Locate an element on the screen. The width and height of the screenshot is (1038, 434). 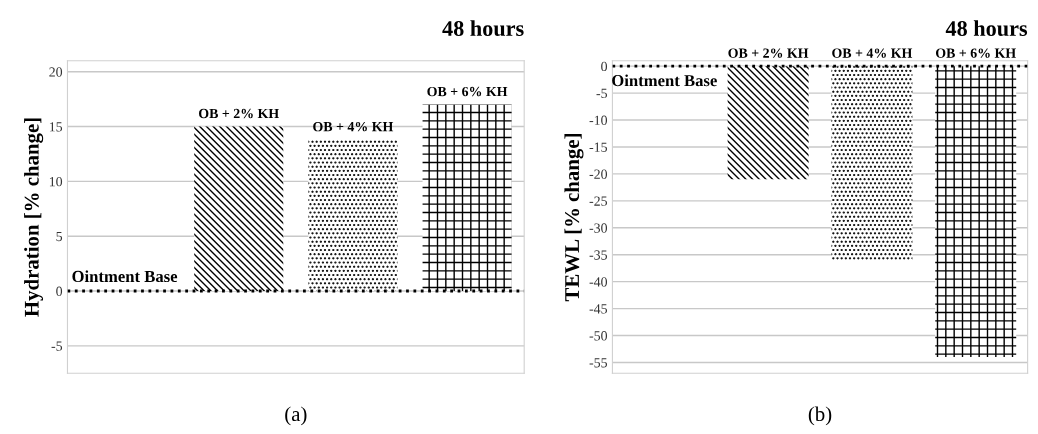
category-label: OB + 2% KH is located at coordinates (768, 53).